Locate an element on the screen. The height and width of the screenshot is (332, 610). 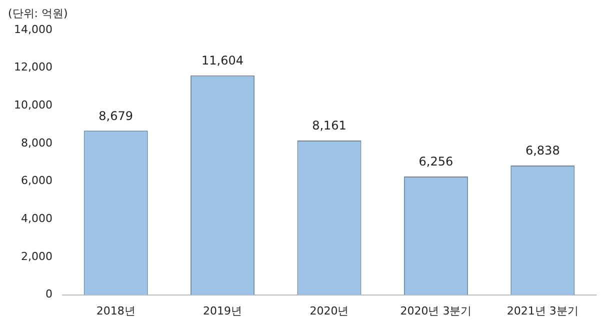
data-label: 6,256 is located at coordinates (436, 161).